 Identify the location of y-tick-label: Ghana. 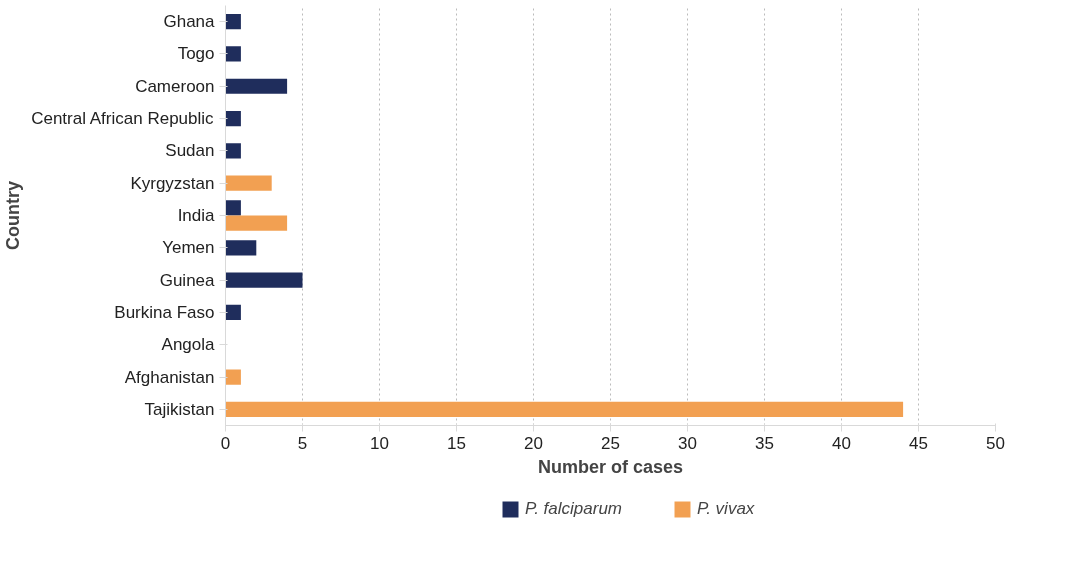
(189, 22).